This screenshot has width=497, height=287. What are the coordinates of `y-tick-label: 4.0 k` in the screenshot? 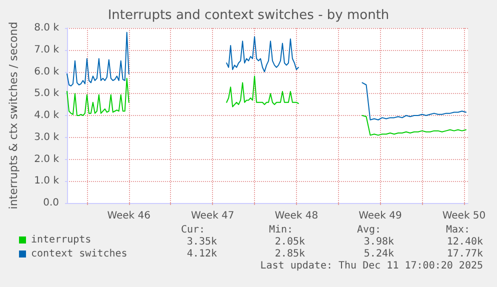 It's located at (47, 115).